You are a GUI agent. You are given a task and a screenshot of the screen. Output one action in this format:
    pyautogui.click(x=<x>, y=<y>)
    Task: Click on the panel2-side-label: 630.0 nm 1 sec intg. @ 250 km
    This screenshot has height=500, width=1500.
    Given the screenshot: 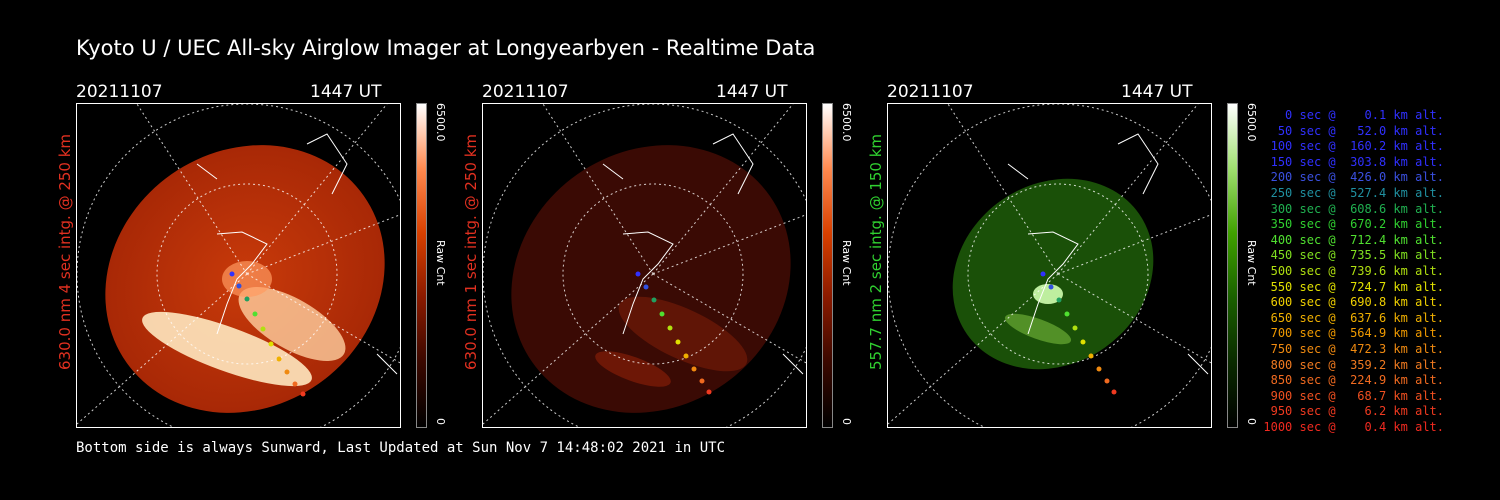 What is the action you would take?
    pyautogui.click(x=471, y=251)
    